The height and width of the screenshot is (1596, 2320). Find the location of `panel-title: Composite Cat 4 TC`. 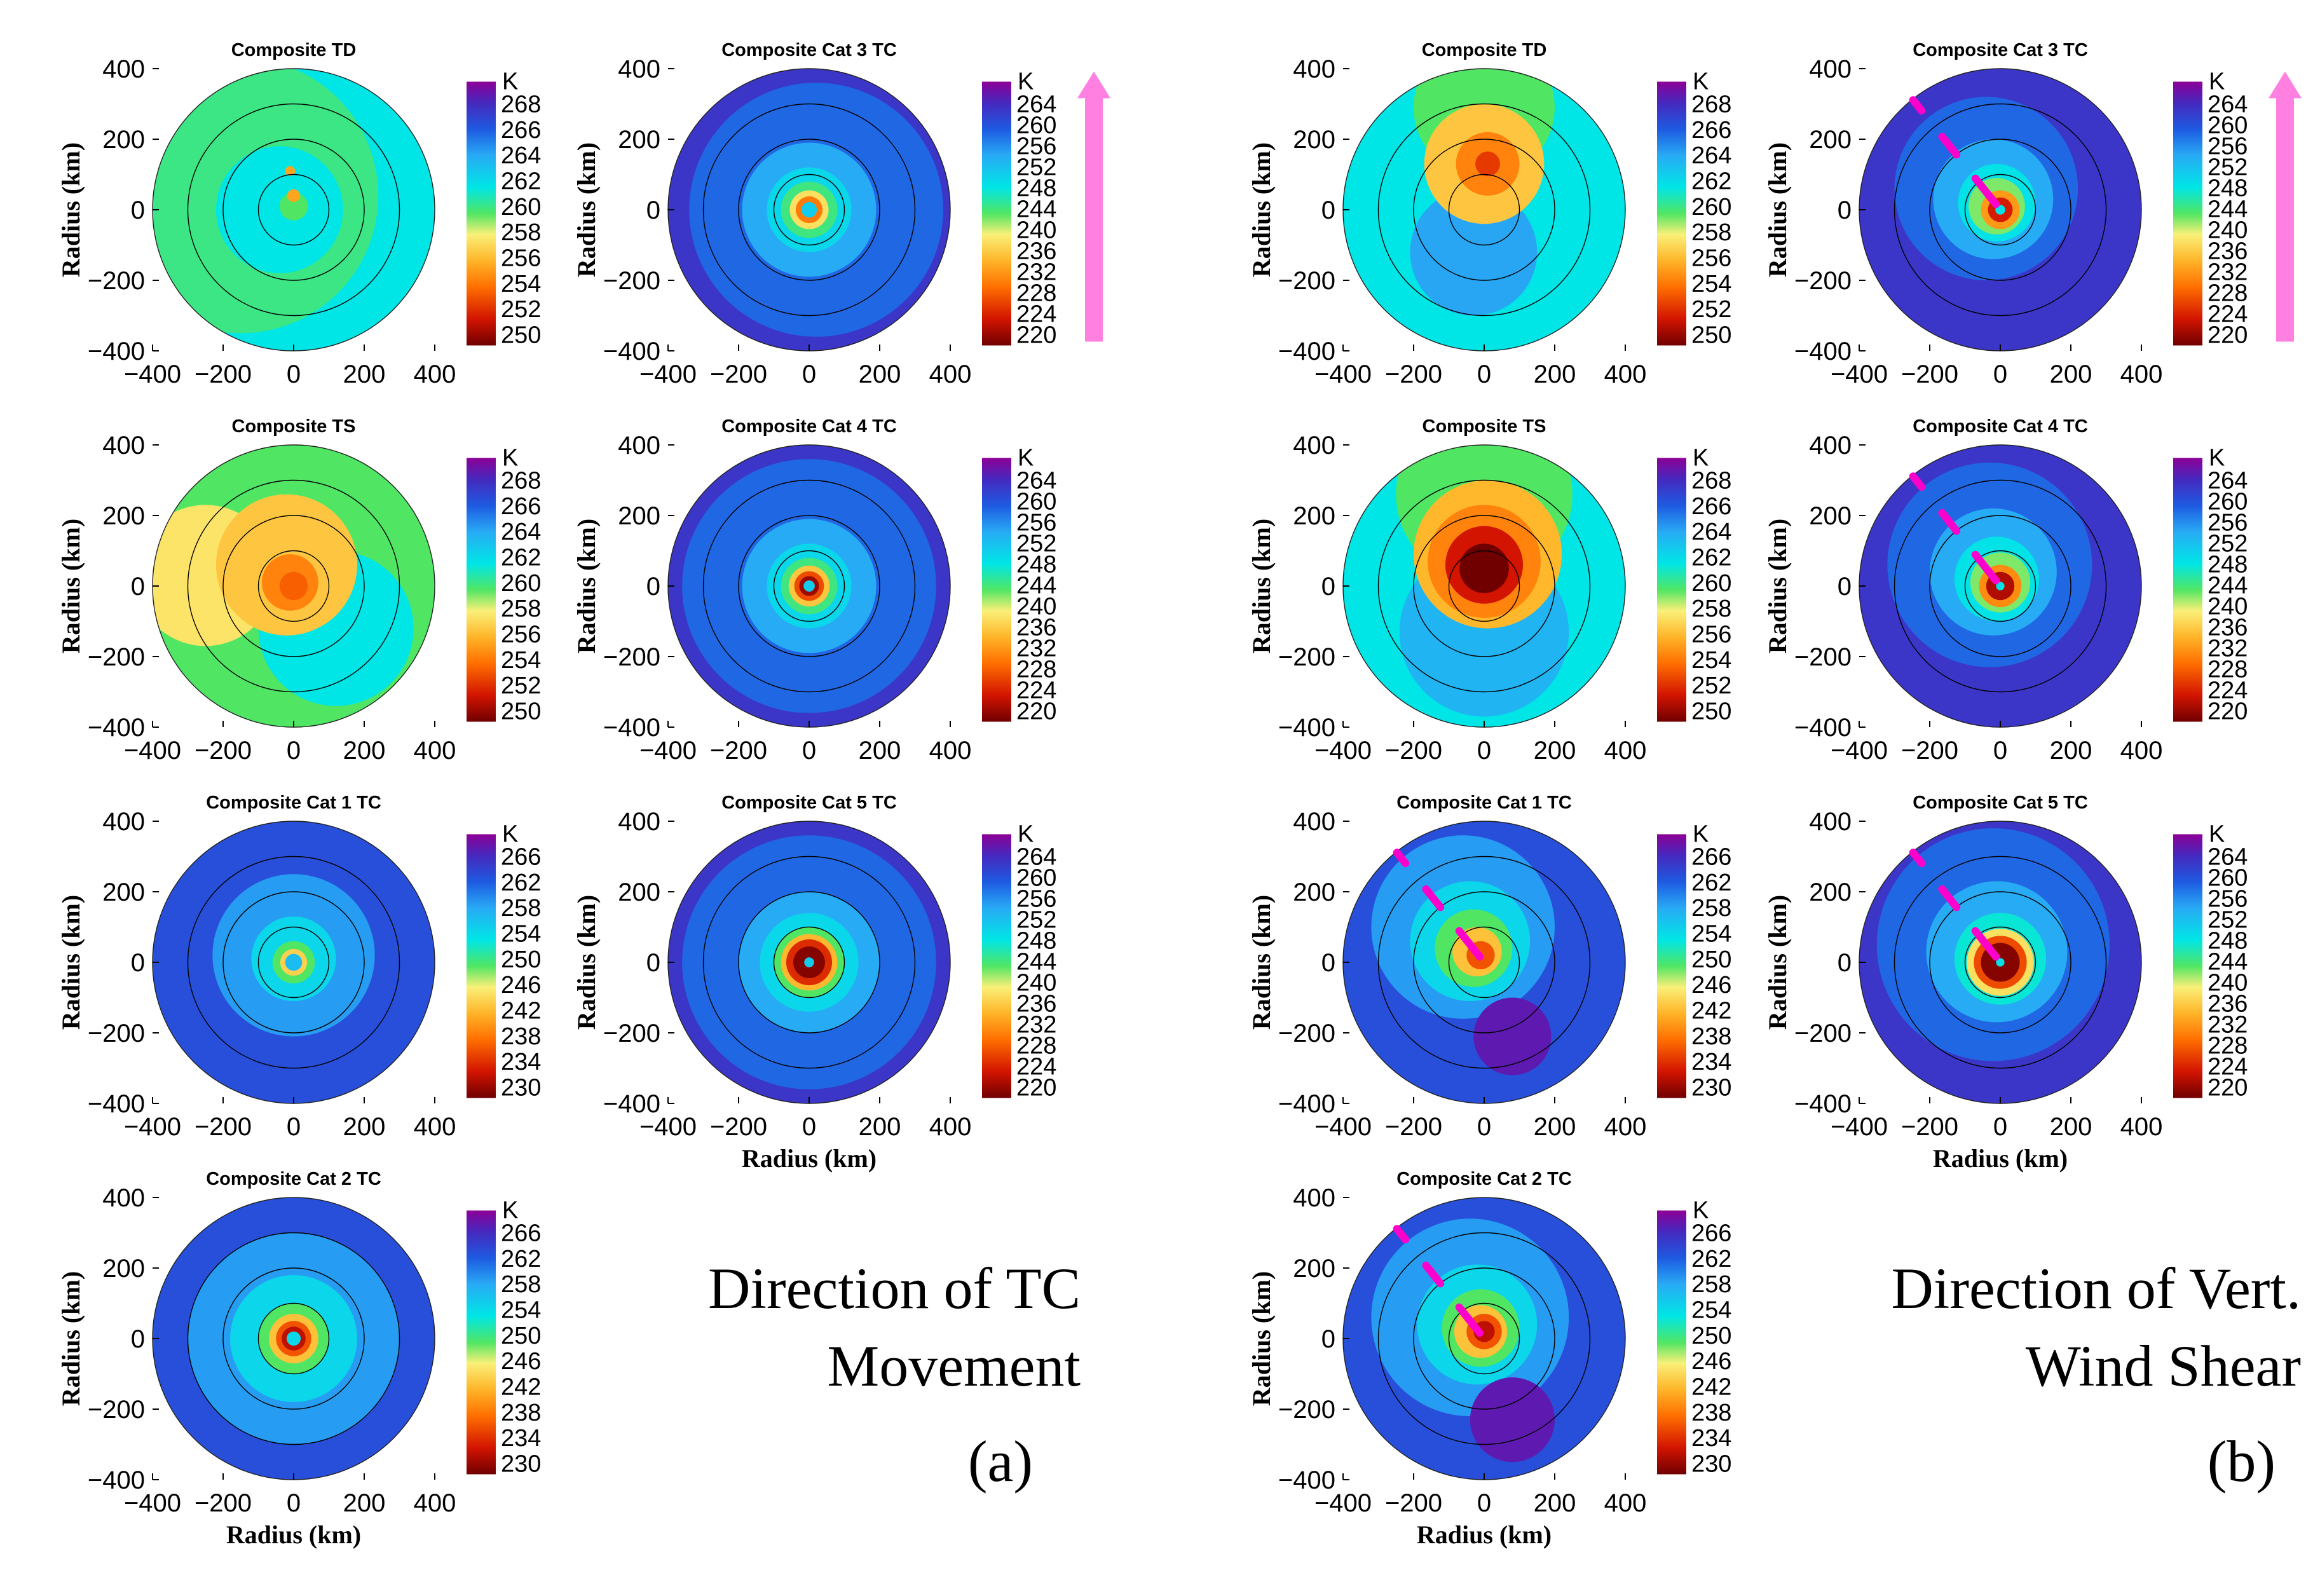

panel-title: Composite Cat 4 TC is located at coordinates (809, 426).